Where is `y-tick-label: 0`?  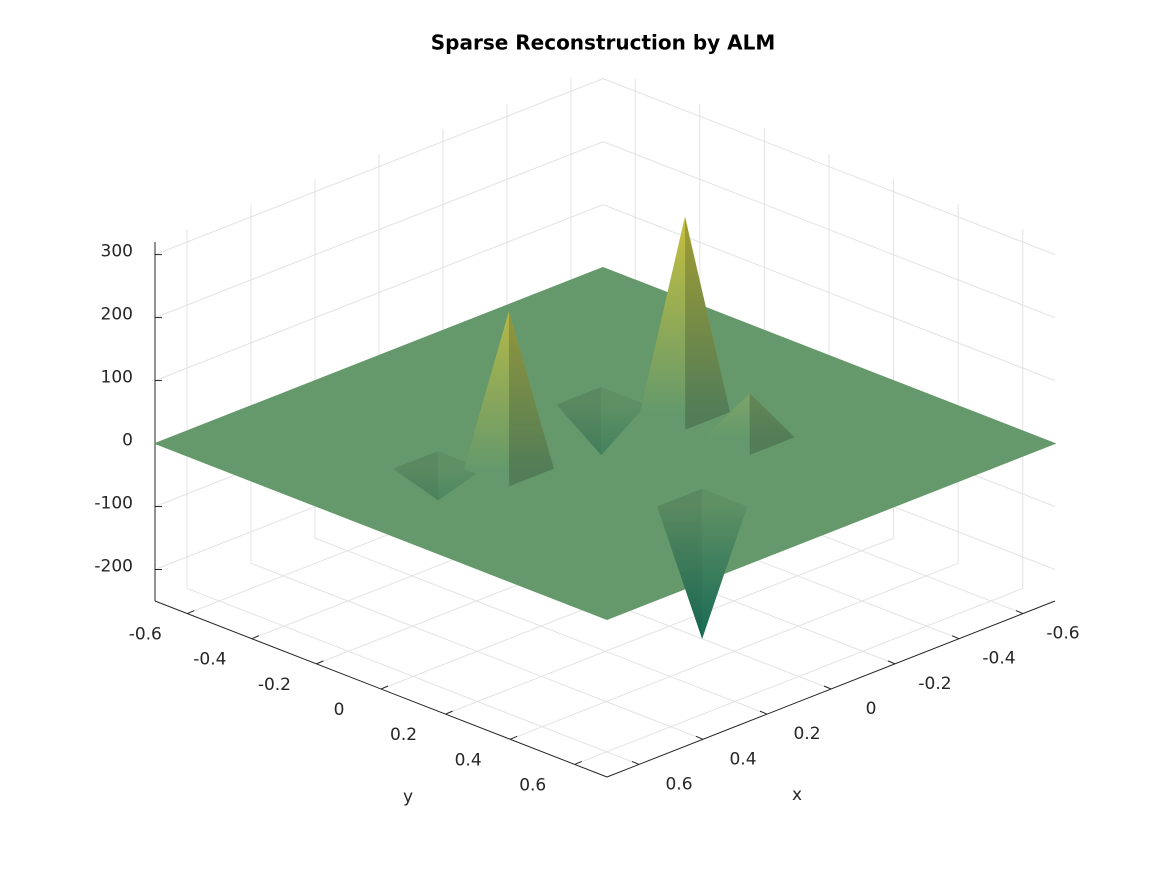
y-tick-label: 0 is located at coordinates (339, 710).